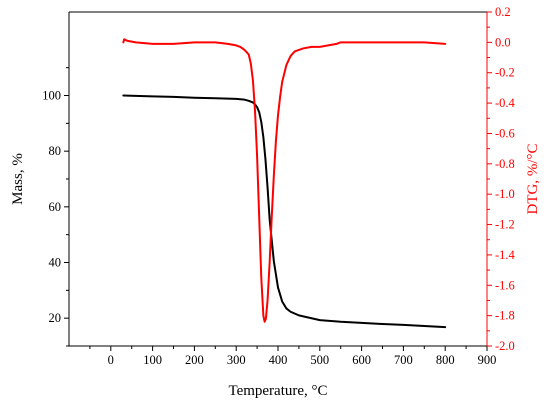  I want to click on y-right-tick-label: 0.0, so click(503, 42).